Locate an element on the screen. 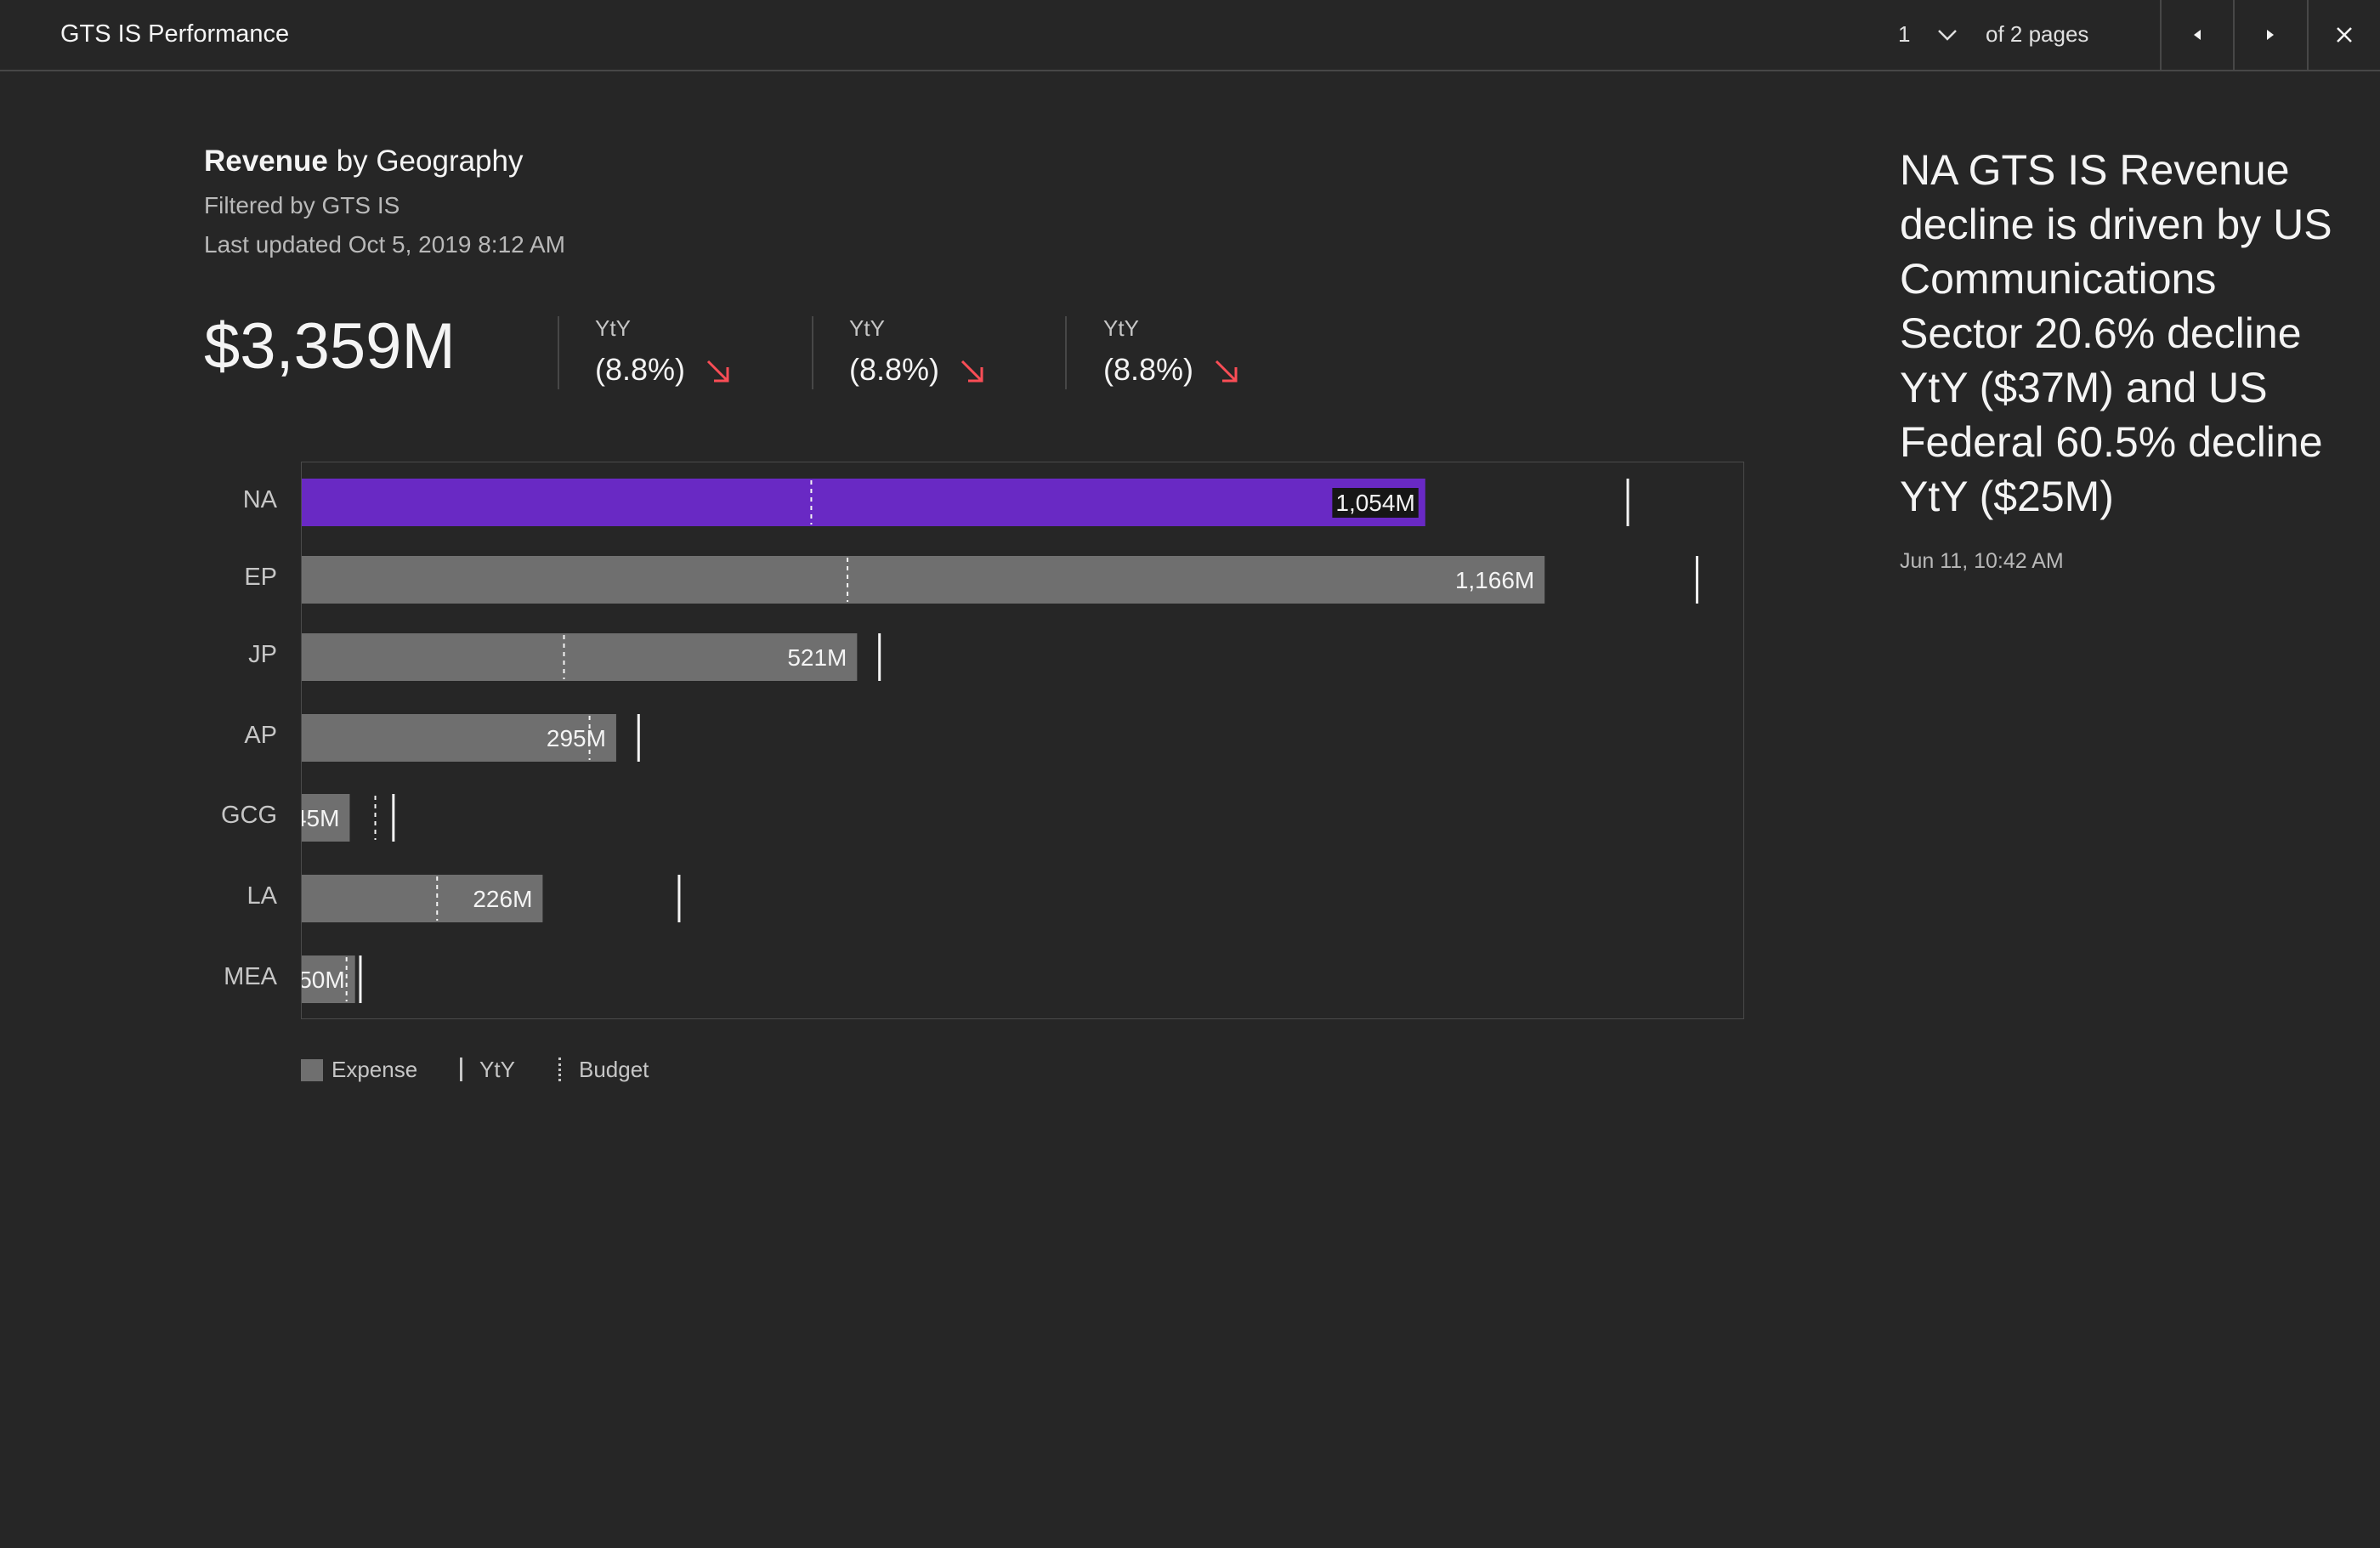 This screenshot has width=2380, height=1548. category-label: EP is located at coordinates (260, 578).